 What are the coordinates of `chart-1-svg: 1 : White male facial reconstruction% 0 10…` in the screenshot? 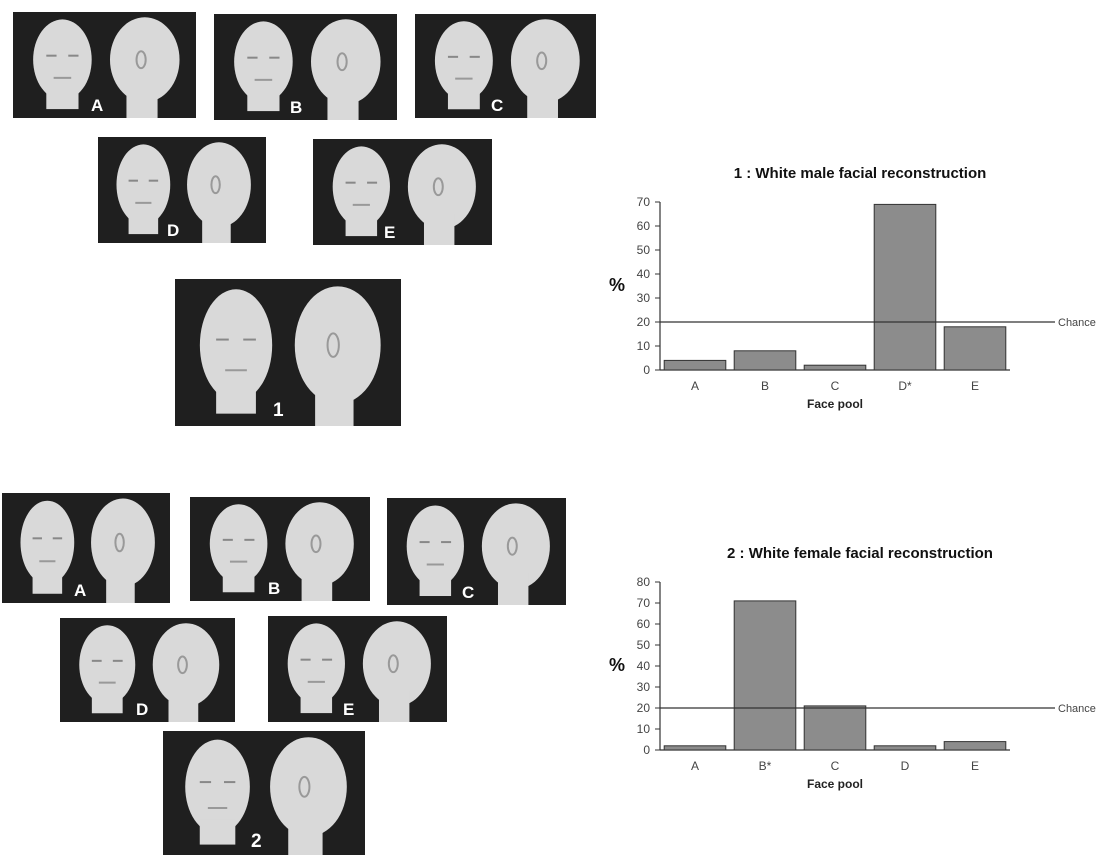 It's located at (852, 288).